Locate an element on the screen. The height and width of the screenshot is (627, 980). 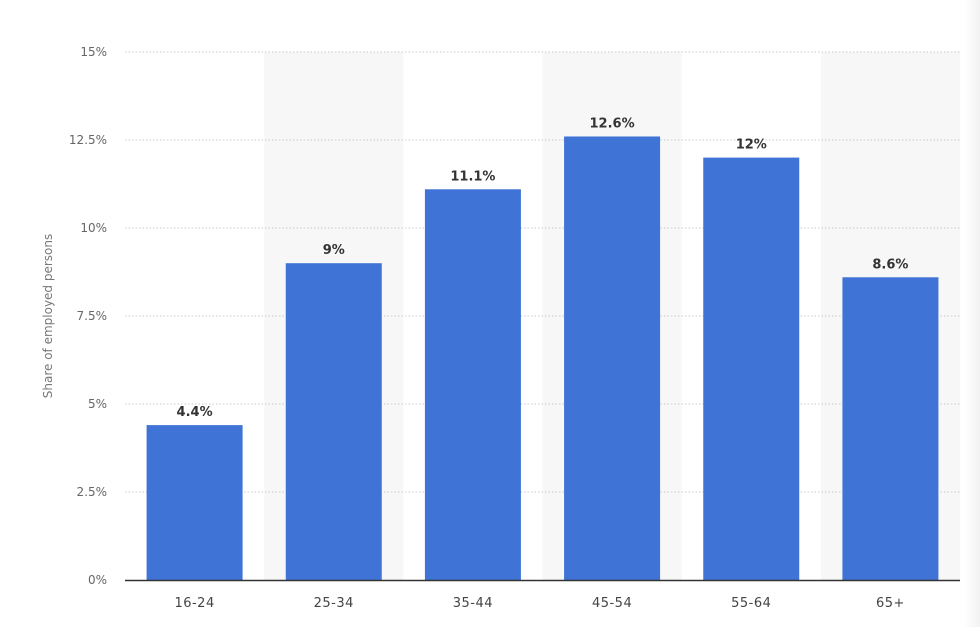
x-tick-label: 65+ is located at coordinates (890, 603).